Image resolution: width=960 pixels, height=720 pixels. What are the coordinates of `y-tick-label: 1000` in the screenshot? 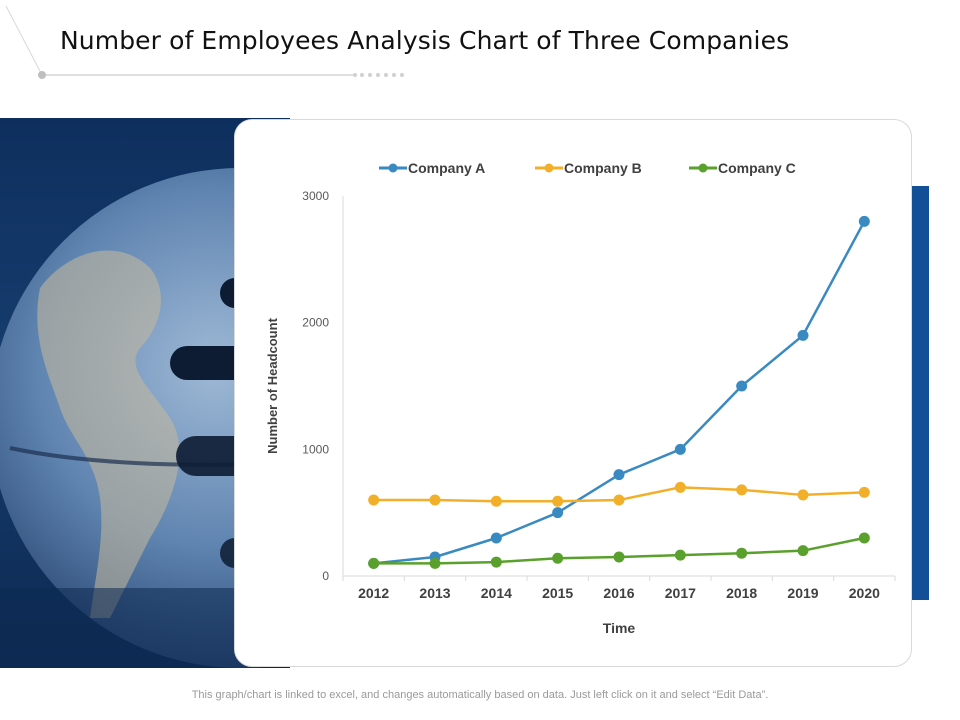 It's located at (315, 449).